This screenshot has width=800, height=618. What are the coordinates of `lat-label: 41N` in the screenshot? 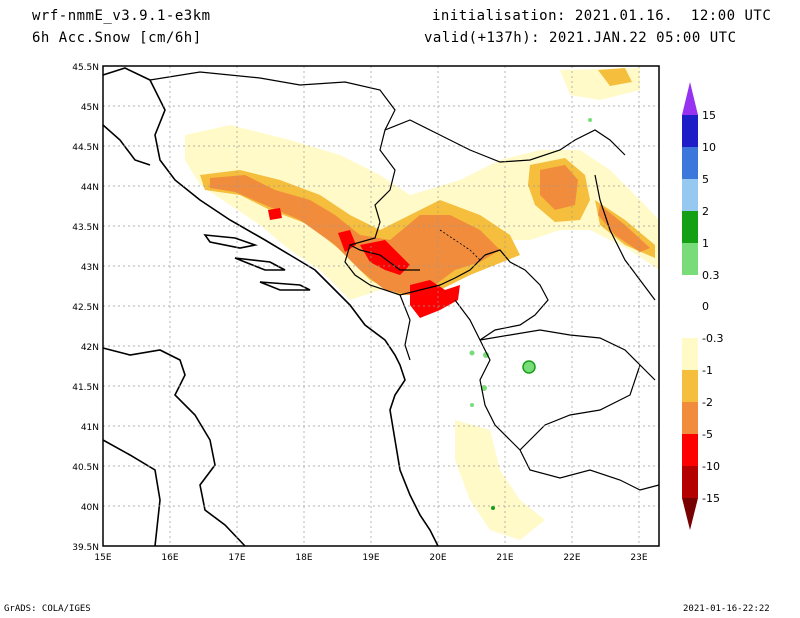 It's located at (90, 428).